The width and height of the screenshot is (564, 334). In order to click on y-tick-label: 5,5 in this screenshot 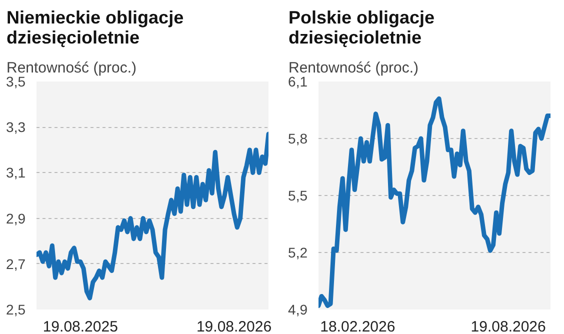, I will do `click(298, 196)`.